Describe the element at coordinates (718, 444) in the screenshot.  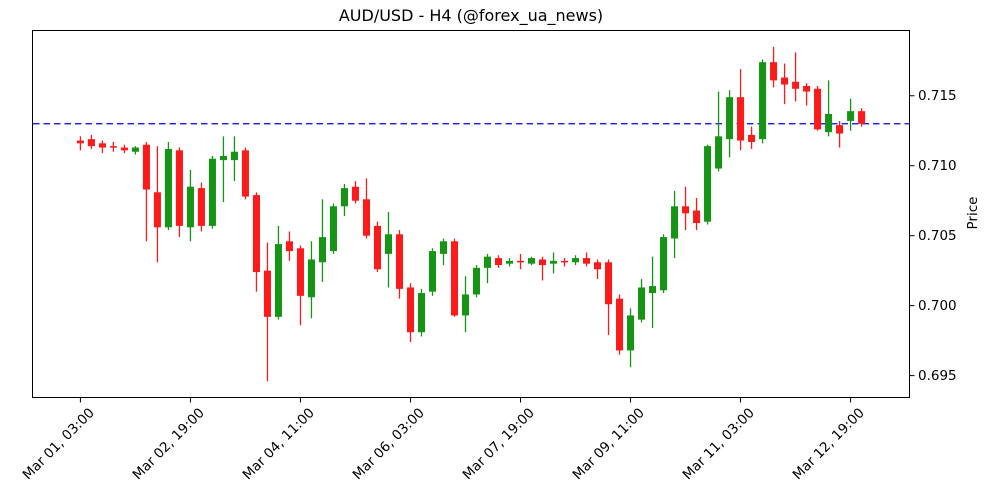
I see `x-axis-tick-label: Mar 11, 03:00` at that location.